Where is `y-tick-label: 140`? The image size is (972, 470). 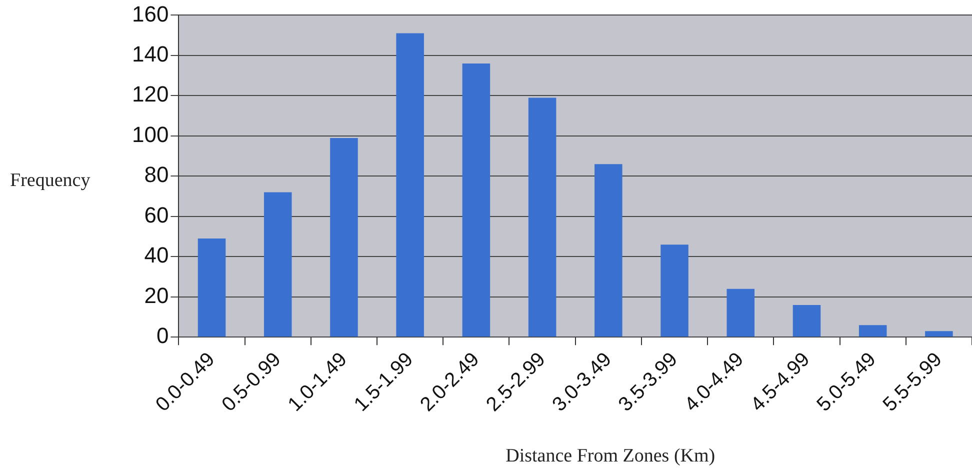 y-tick-label: 140 is located at coordinates (150, 54).